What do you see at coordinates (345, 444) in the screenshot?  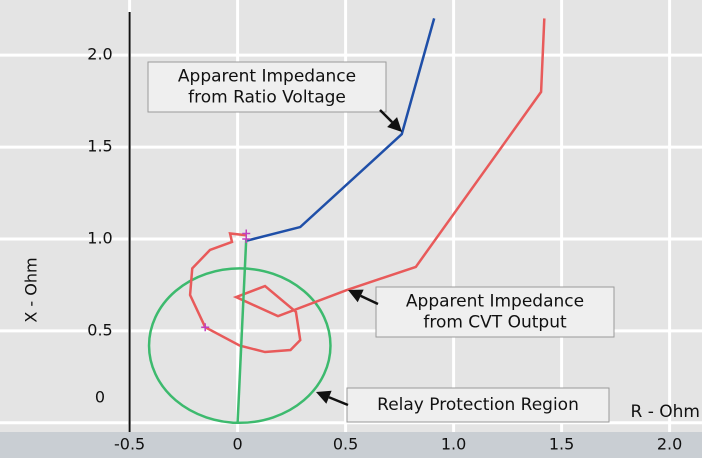 I see `x-tick-label: 0.5` at bounding box center [345, 444].